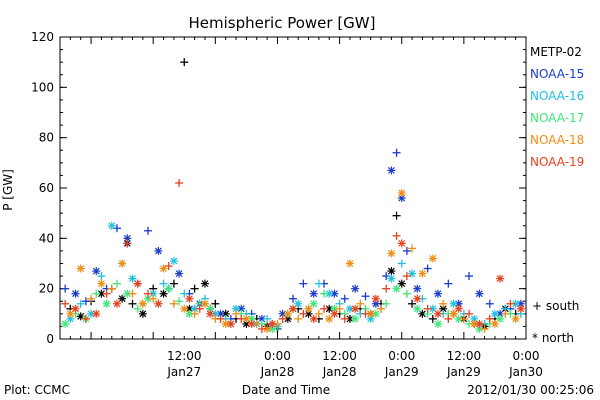 The height and width of the screenshot is (400, 600). Describe the element at coordinates (525, 372) in the screenshot. I see `x-tick-date-label: Jan30` at that location.